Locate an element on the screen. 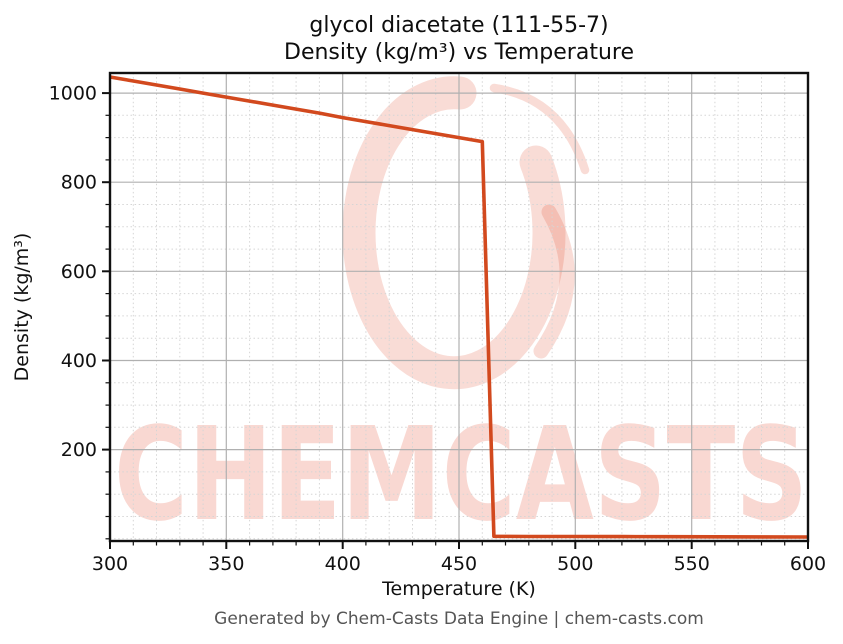 The image size is (843, 644). y-tick-label: 1000 is located at coordinates (73, 94).